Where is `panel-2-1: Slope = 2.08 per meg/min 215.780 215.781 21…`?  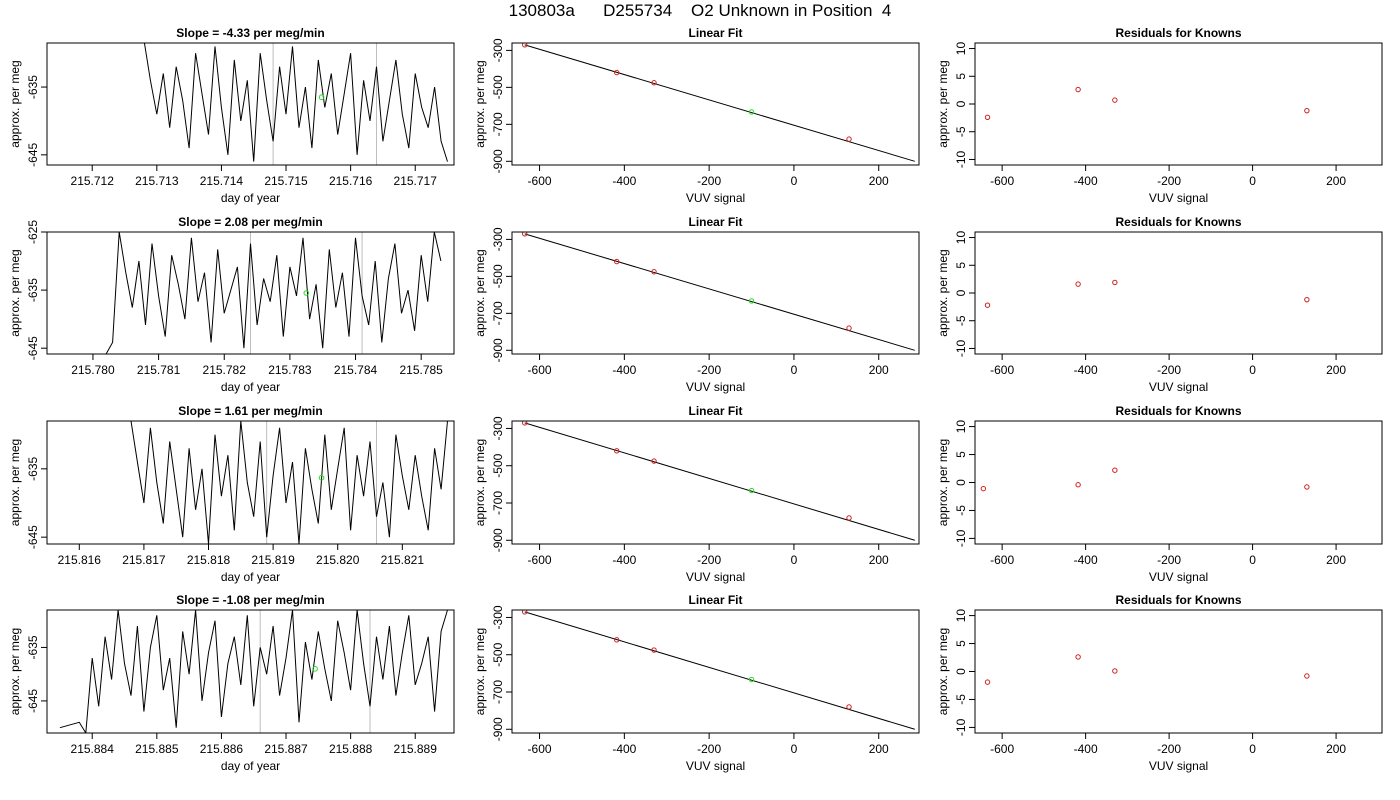 panel-2-1: Slope = 2.08 per meg/min 215.780 215.781 21… is located at coordinates (231, 304).